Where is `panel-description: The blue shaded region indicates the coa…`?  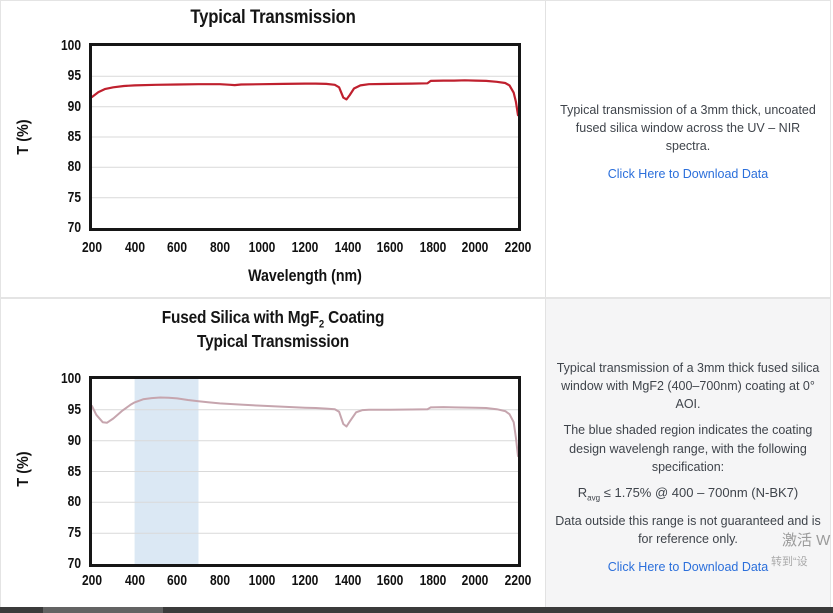
panel-description: The blue shaded region indicates the coa… is located at coordinates (688, 448).